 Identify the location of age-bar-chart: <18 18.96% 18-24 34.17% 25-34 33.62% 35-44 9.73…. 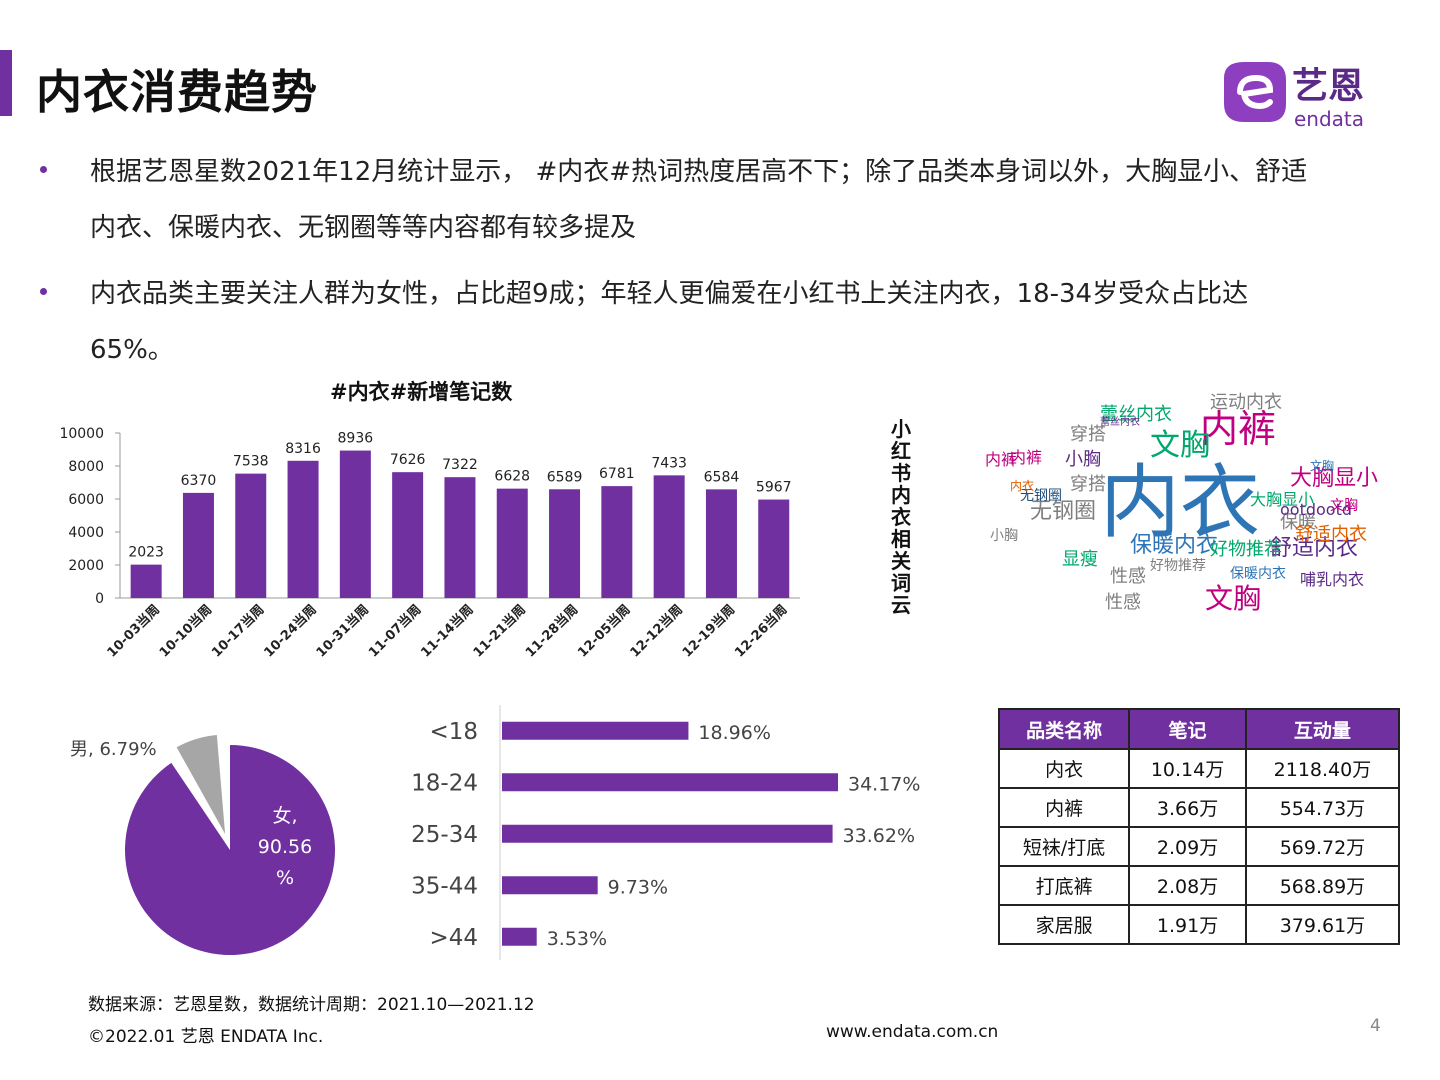
(665, 832).